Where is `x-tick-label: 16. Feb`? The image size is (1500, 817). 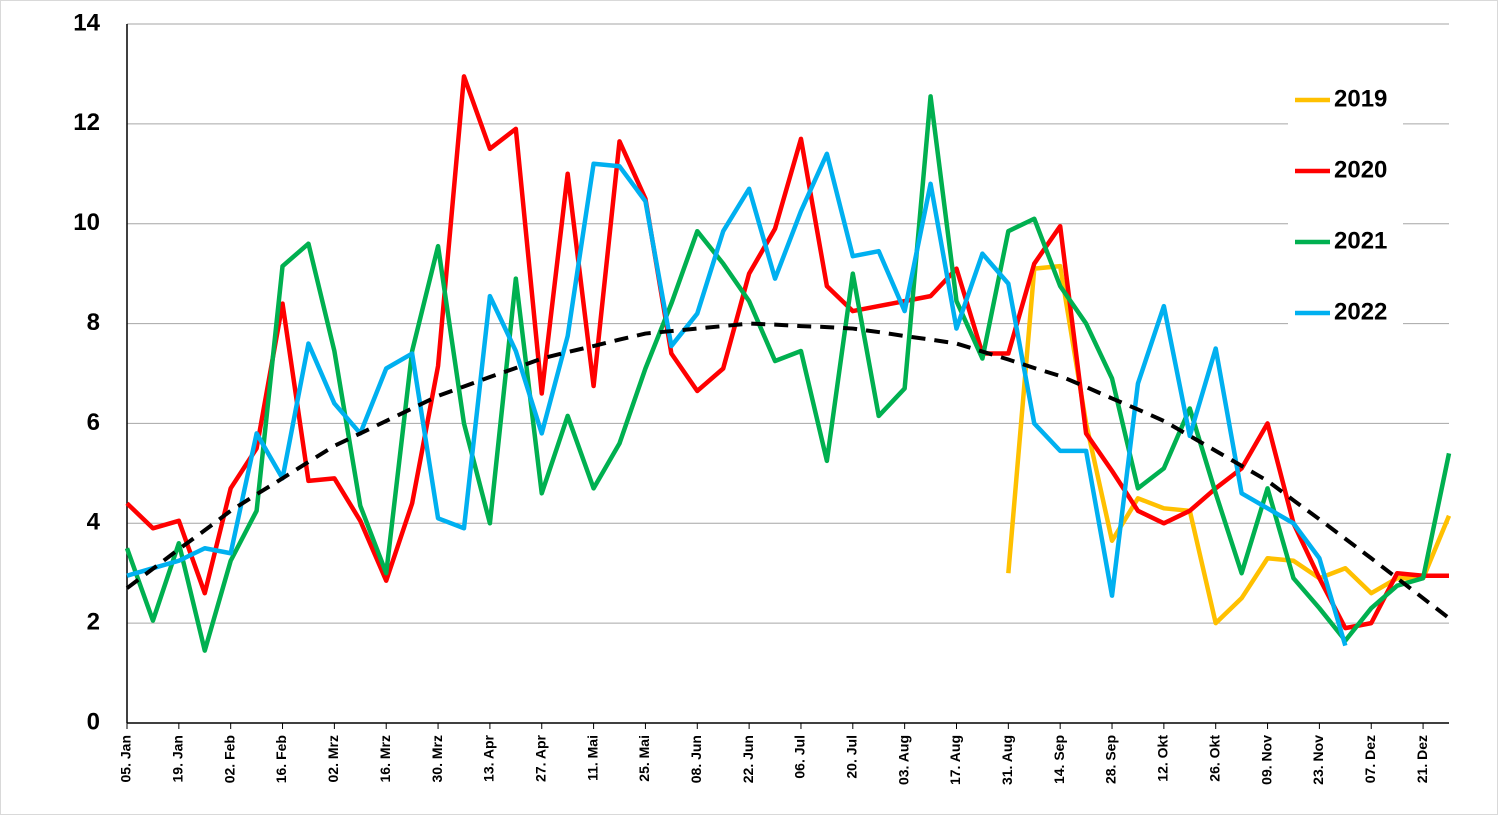 x-tick-label: 16. Feb is located at coordinates (281, 759).